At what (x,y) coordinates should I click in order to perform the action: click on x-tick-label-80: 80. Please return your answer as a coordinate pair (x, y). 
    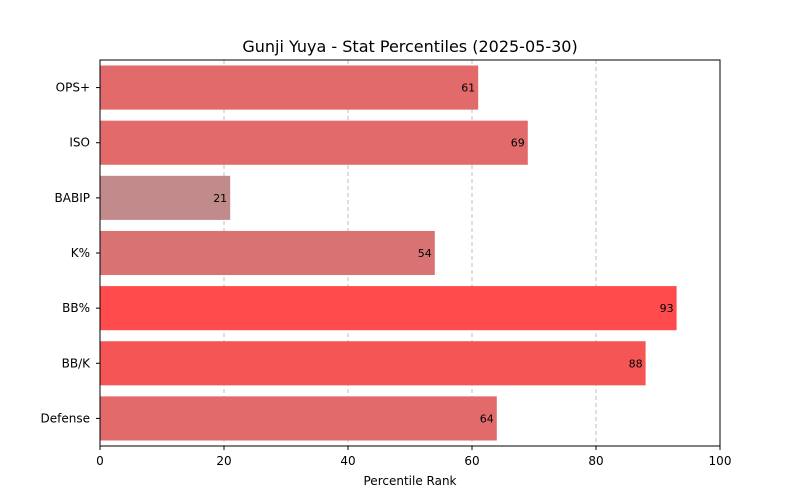
    Looking at the image, I should click on (595, 461).